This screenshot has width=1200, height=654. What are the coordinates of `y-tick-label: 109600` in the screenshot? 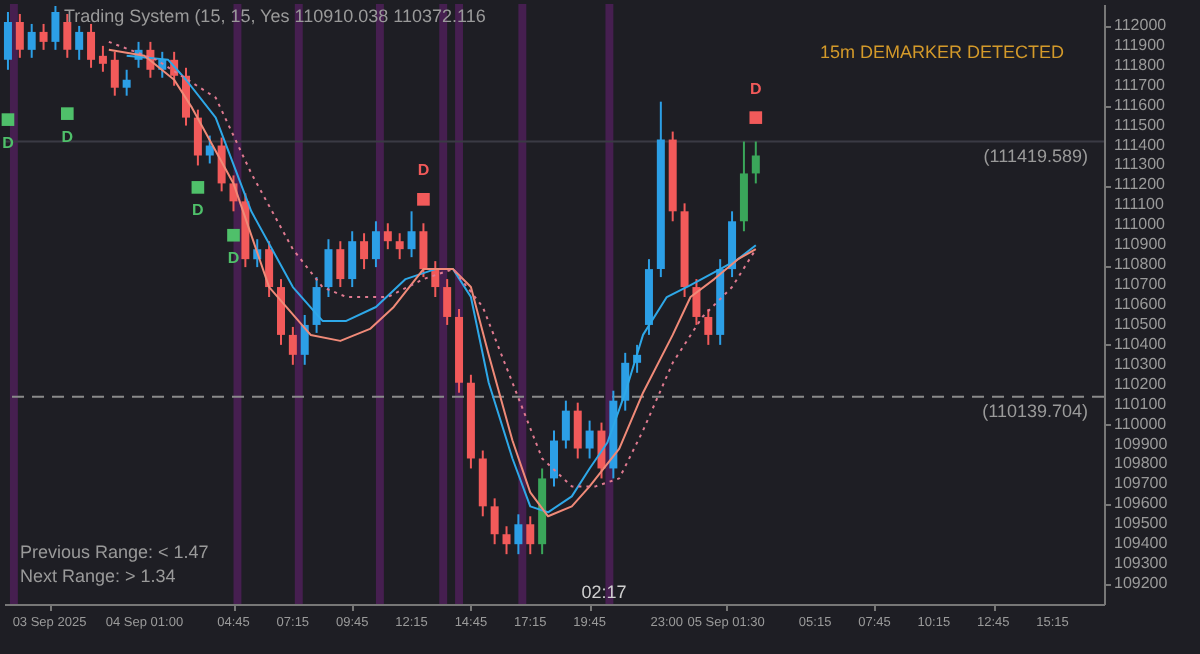 It's located at (1141, 503).